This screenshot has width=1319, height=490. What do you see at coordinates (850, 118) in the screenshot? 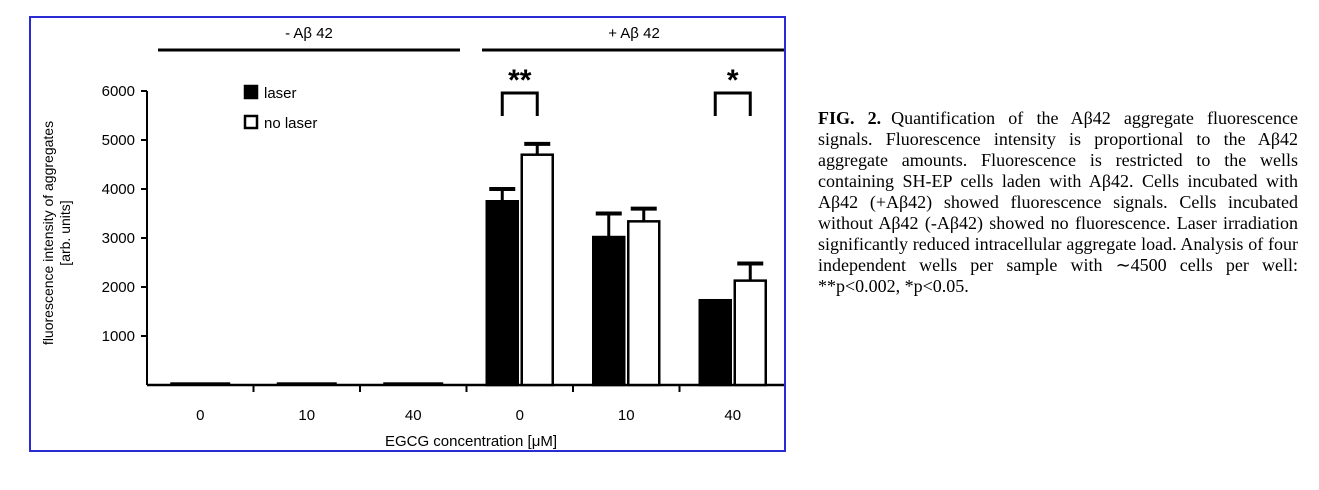
I see `caption-label: FIG. 2.` at bounding box center [850, 118].